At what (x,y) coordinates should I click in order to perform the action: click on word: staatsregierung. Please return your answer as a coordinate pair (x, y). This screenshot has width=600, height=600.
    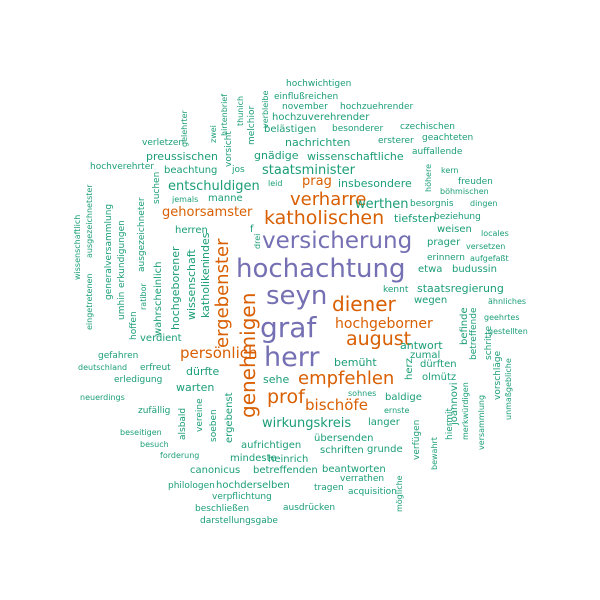
    Looking at the image, I should click on (460, 288).